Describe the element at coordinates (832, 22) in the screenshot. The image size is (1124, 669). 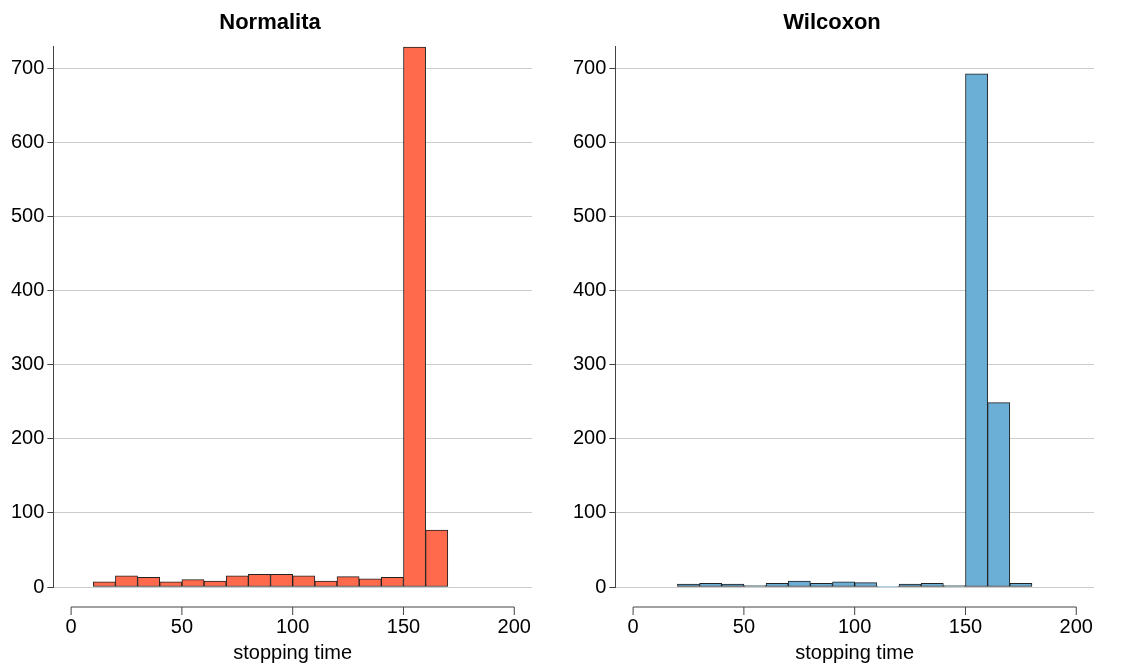
I see `chart-title: Wilcoxon` at that location.